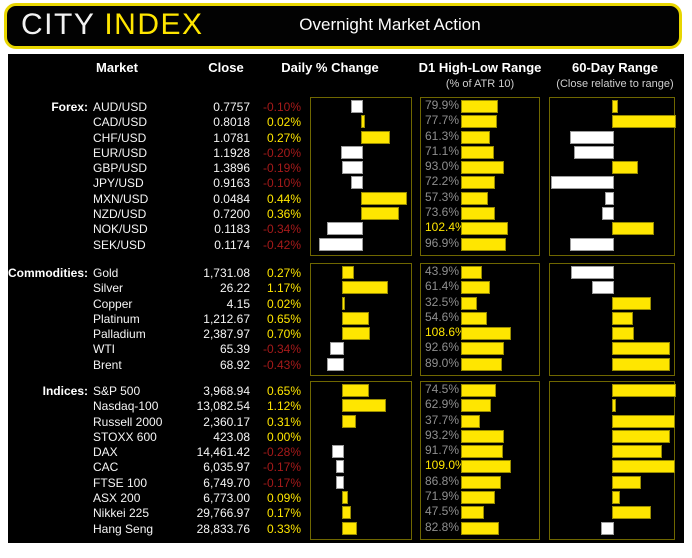  I want to click on d1-range-label: 47.5%, so click(442, 511).